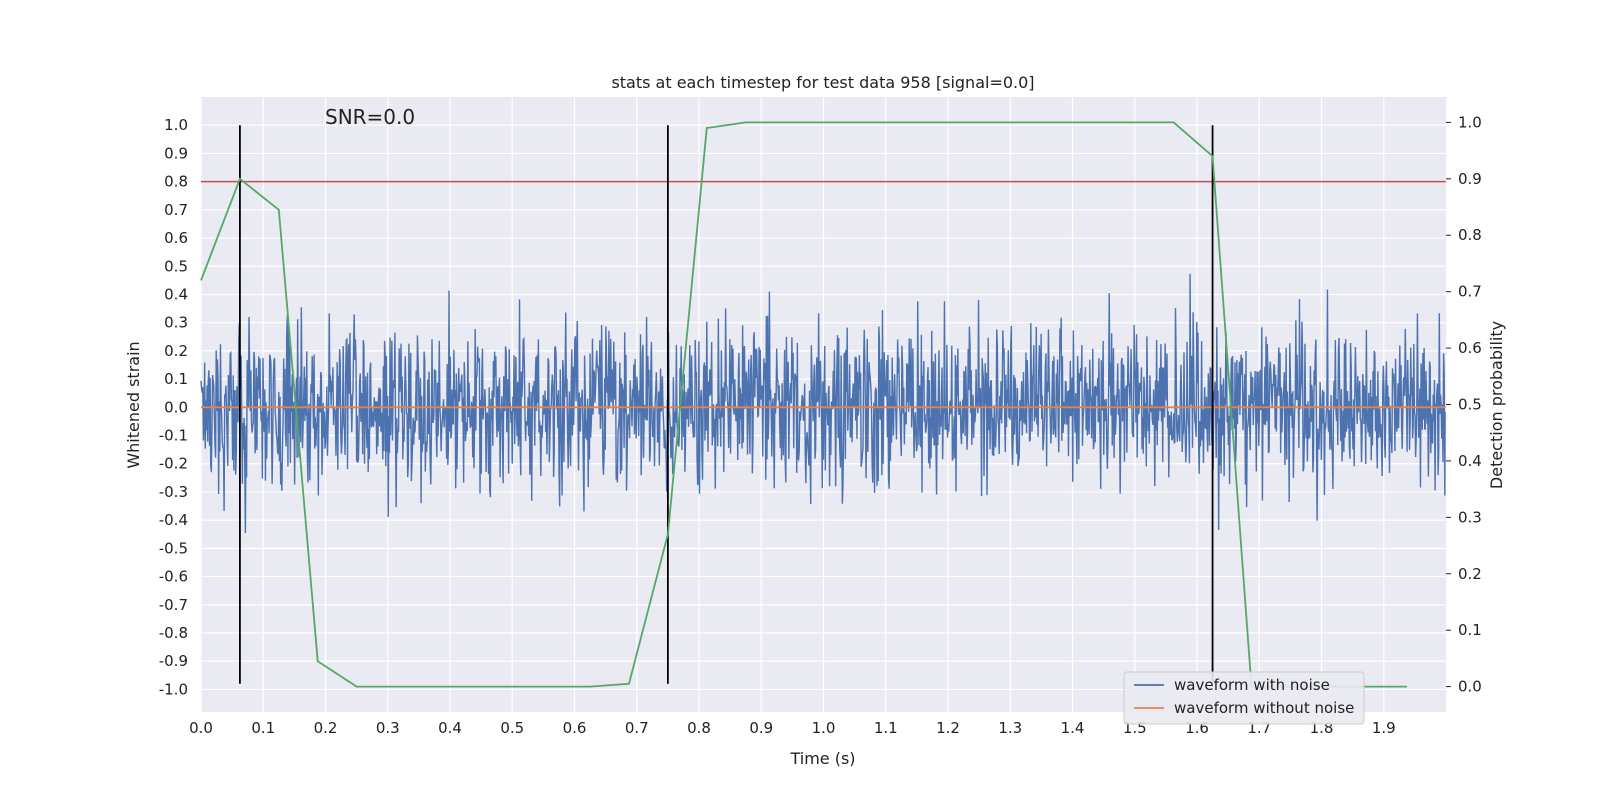  What do you see at coordinates (173, 464) in the screenshot?
I see `y-left-tick-label: -0.2` at bounding box center [173, 464].